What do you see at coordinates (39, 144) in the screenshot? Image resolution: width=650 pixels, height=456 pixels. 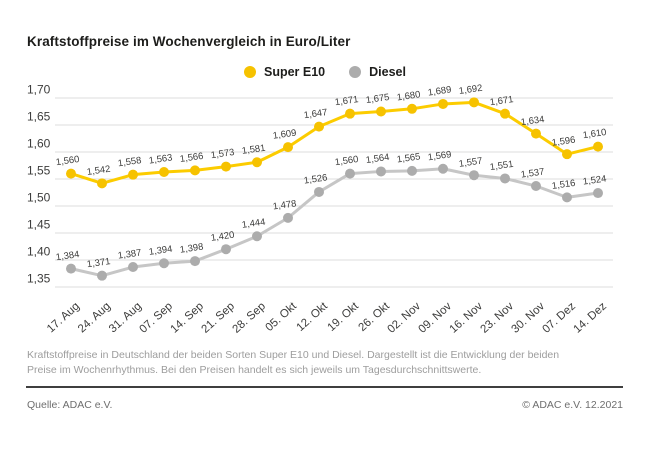 I see `y-tick-label: 1,60` at bounding box center [39, 144].